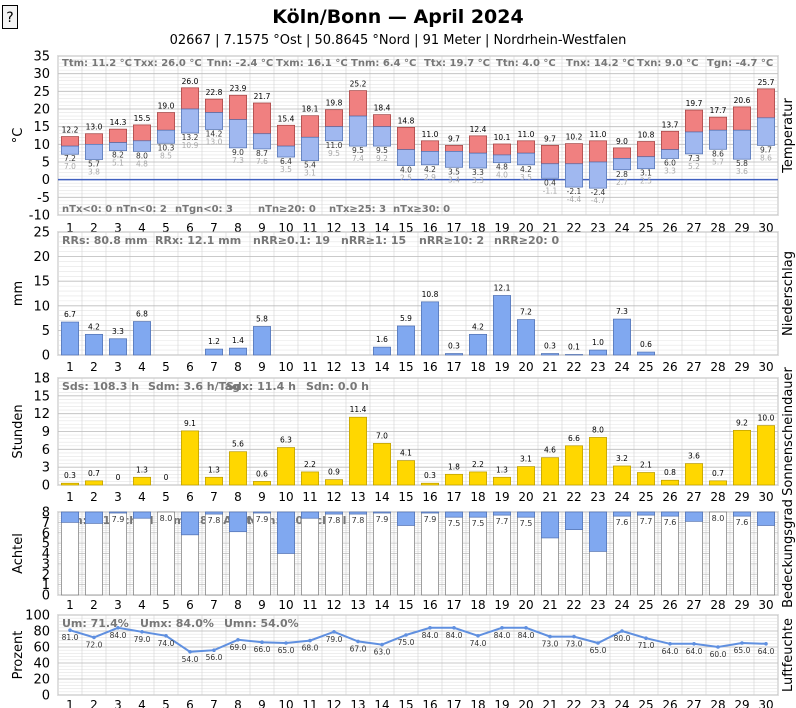  Describe the element at coordinates (526, 523) in the screenshot. I see `cloud-value-label: 7.5` at that location.